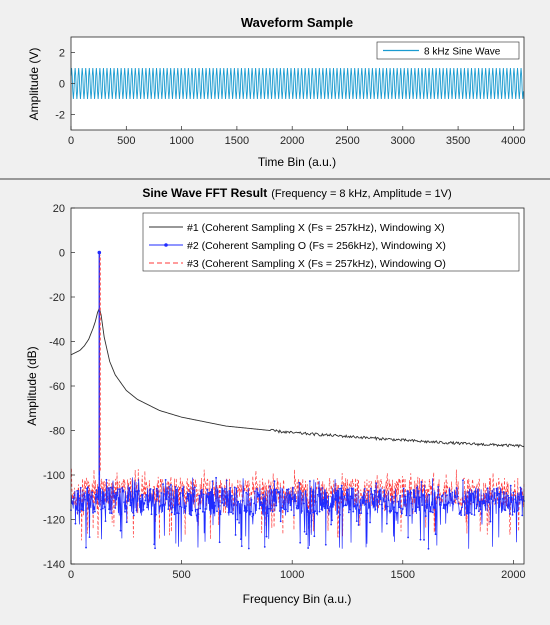 This screenshot has width=550, height=625. I want to click on waveform-title: Waveform Sample, so click(297, 22).